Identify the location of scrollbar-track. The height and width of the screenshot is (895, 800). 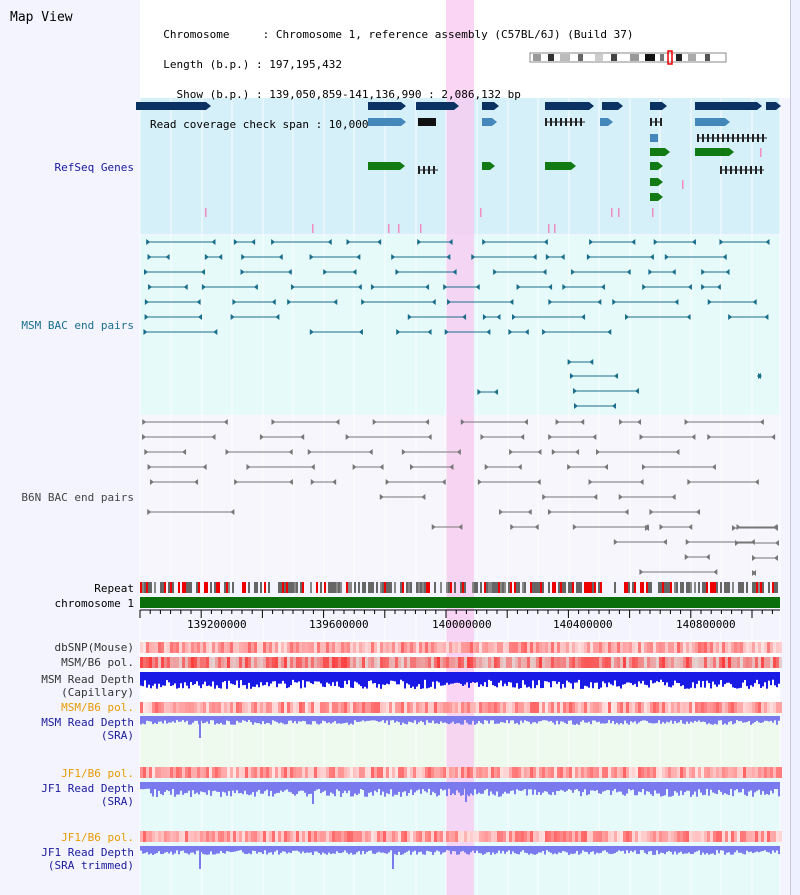
(795, 447).